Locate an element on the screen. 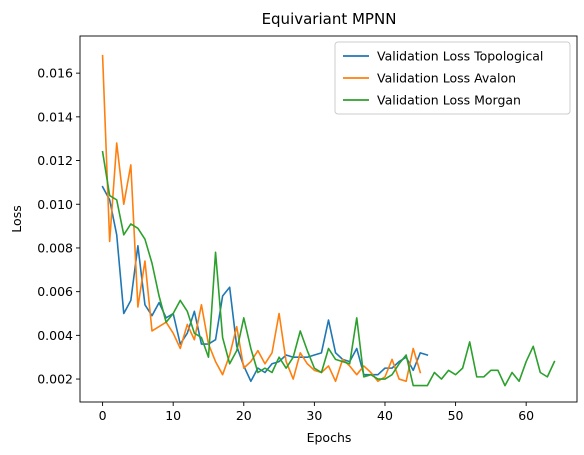  y-tick-label: 0.012 is located at coordinates (55, 160).